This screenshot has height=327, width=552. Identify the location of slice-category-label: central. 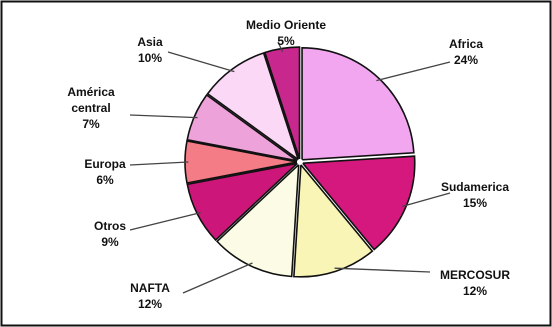
(90, 108).